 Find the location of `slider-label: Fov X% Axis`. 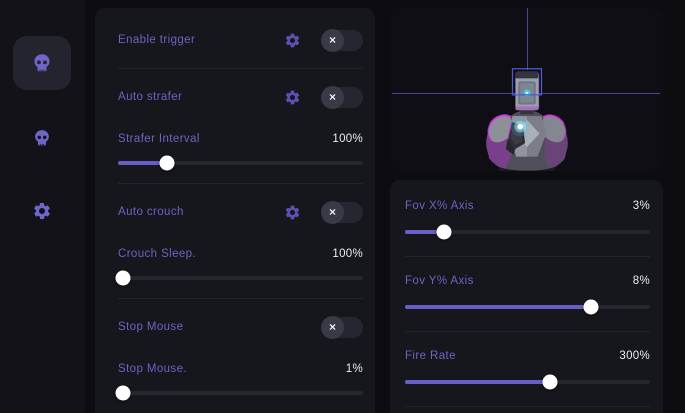

slider-label: Fov X% Axis is located at coordinates (439, 206).